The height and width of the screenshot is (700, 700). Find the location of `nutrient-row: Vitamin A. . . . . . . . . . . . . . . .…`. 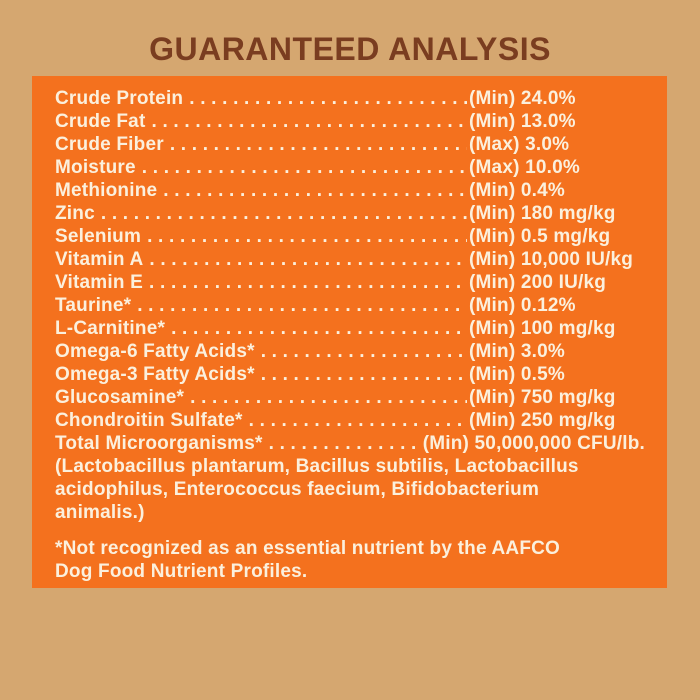

nutrient-row: Vitamin A. . . . . . . . . . . . . . . .… is located at coordinates (350, 259).